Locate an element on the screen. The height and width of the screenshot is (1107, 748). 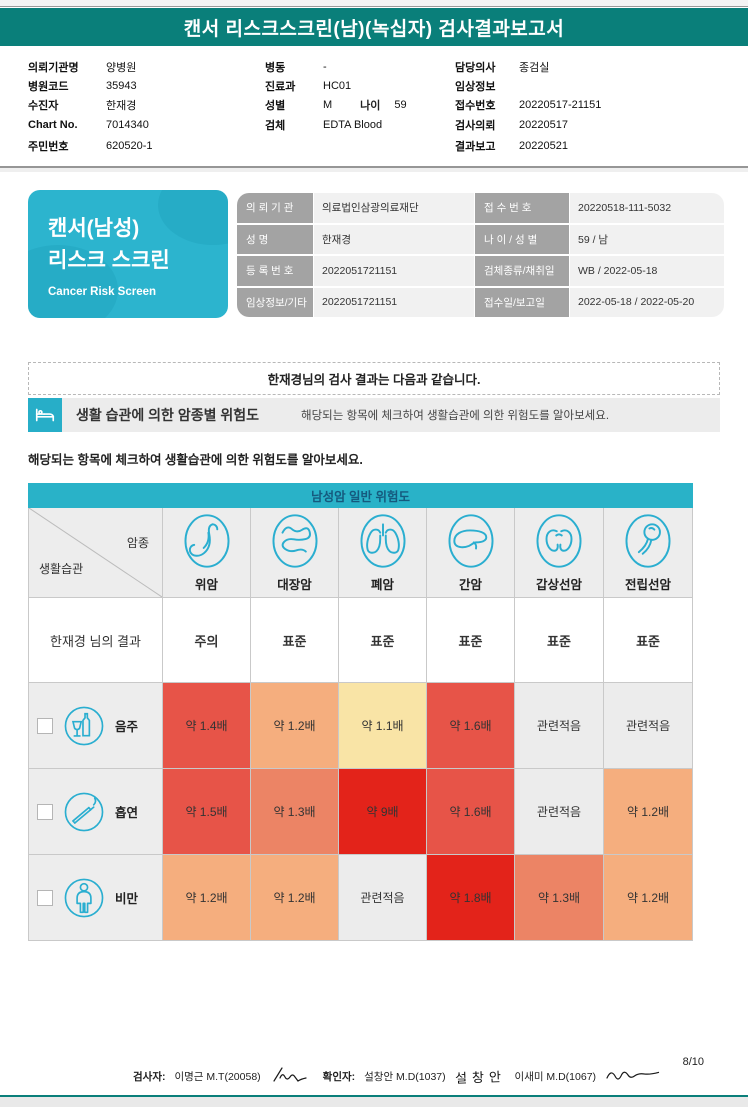
info-row: 병원코드 35943 is located at coordinates (146, 85).